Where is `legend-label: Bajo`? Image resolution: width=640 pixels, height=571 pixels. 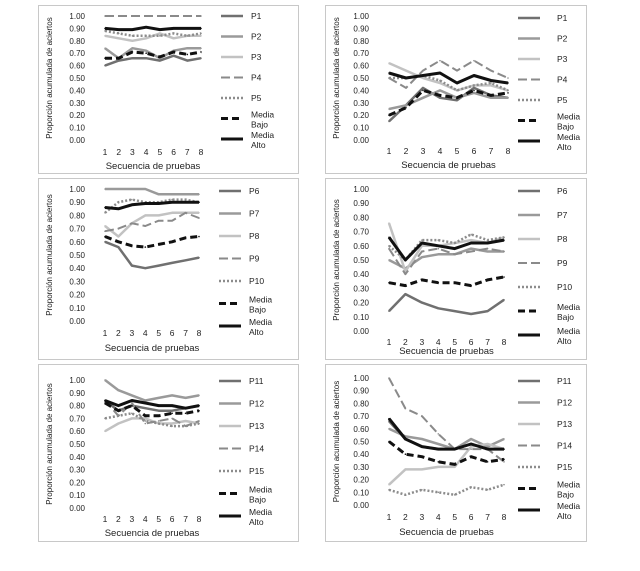 legend-label: Bajo is located at coordinates (565, 127).